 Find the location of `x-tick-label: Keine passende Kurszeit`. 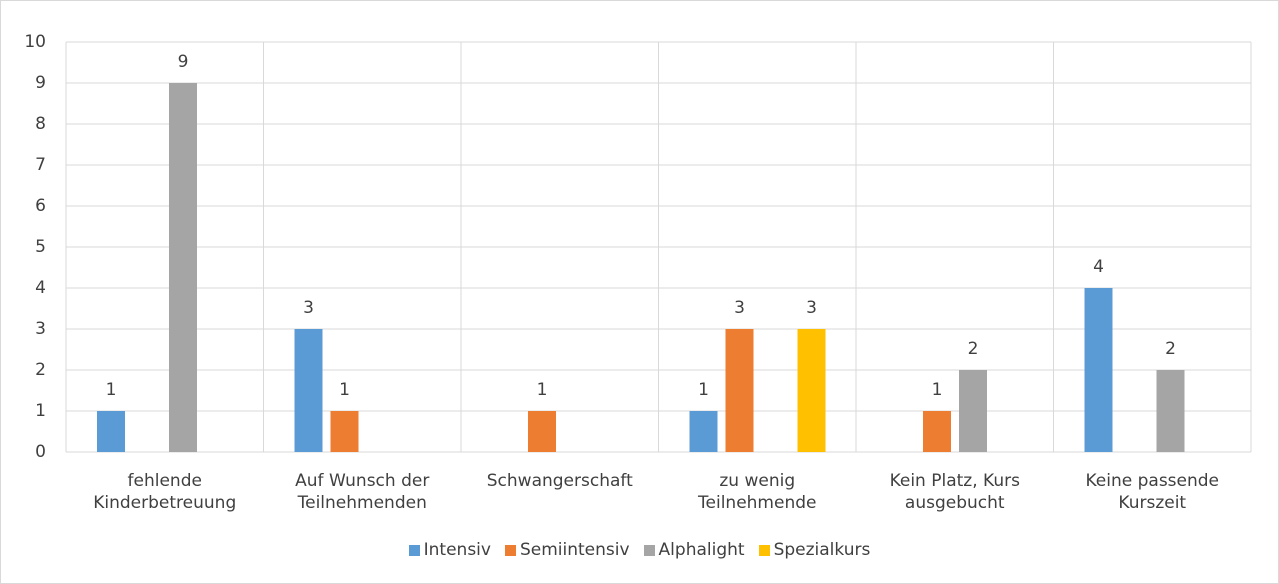

x-tick-label: Keine passende Kurszeit is located at coordinates (1152, 492).